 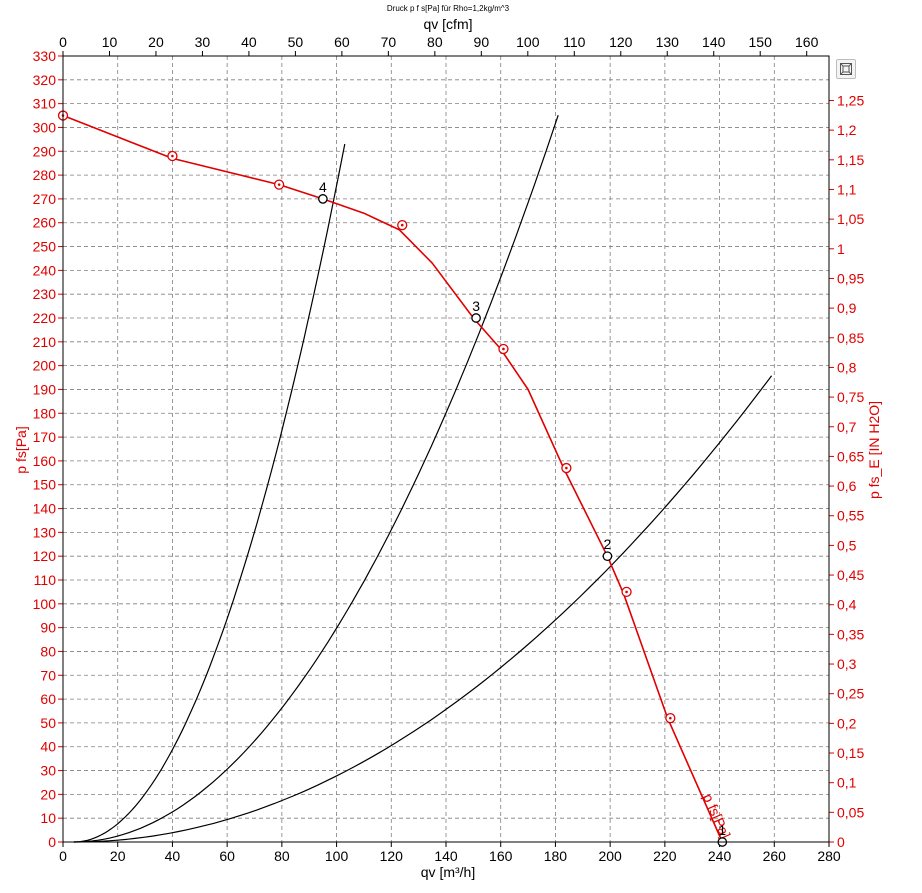 I want to click on y-tick-label: 210, so click(x=45, y=342).